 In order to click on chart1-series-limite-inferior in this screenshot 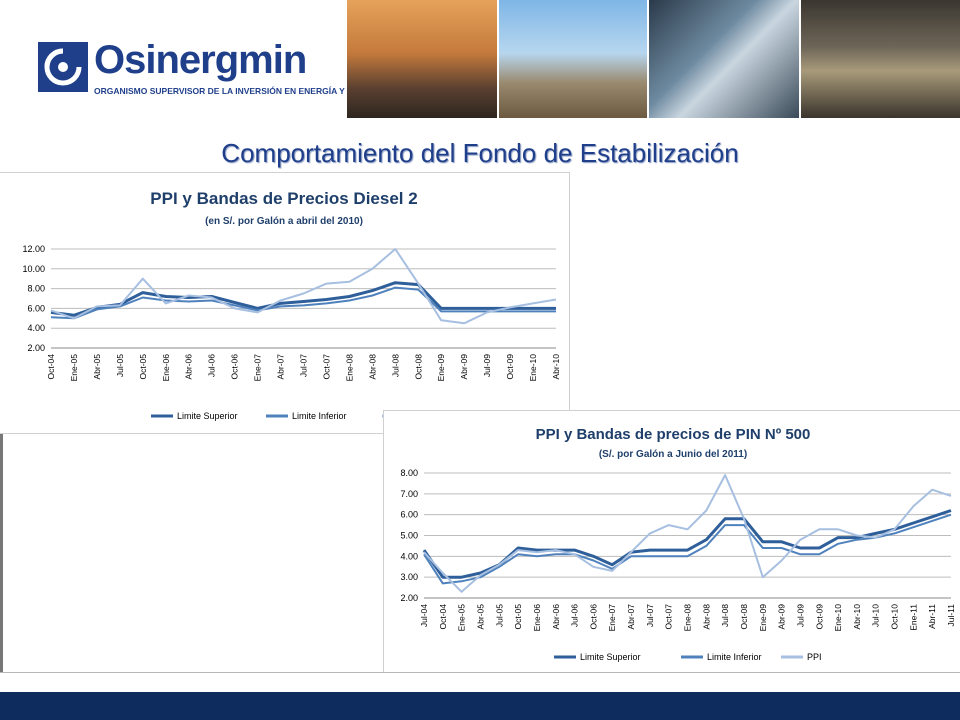, I will do `click(687, 549)`.